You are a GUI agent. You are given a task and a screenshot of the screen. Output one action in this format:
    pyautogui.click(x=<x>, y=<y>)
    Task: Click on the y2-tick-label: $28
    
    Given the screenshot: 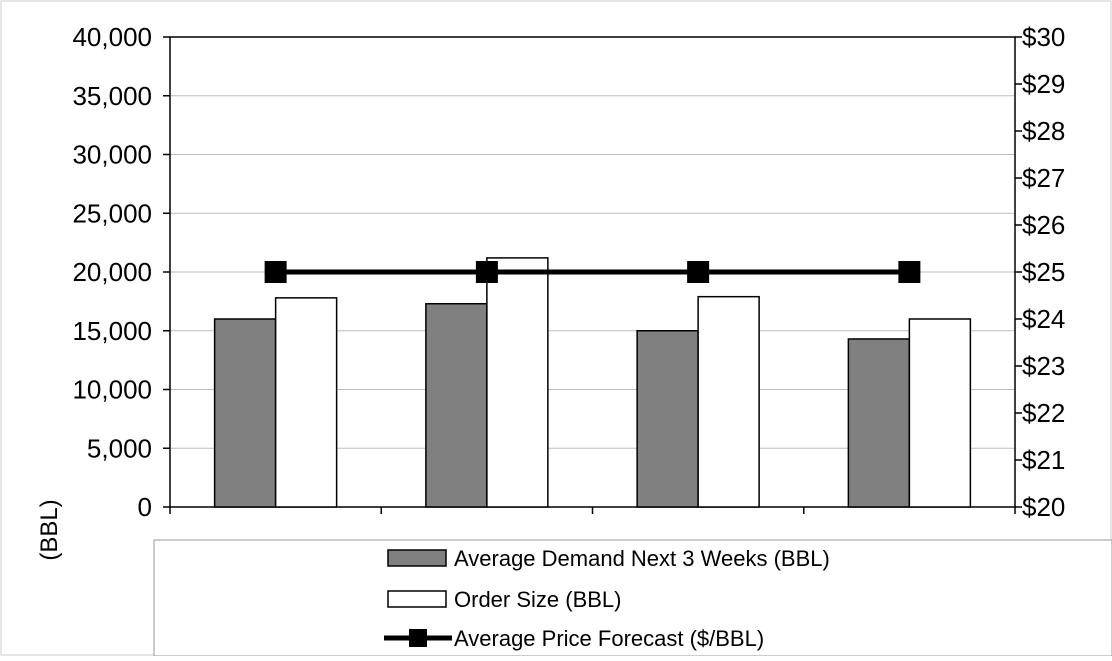 What is the action you would take?
    pyautogui.click(x=1043, y=131)
    